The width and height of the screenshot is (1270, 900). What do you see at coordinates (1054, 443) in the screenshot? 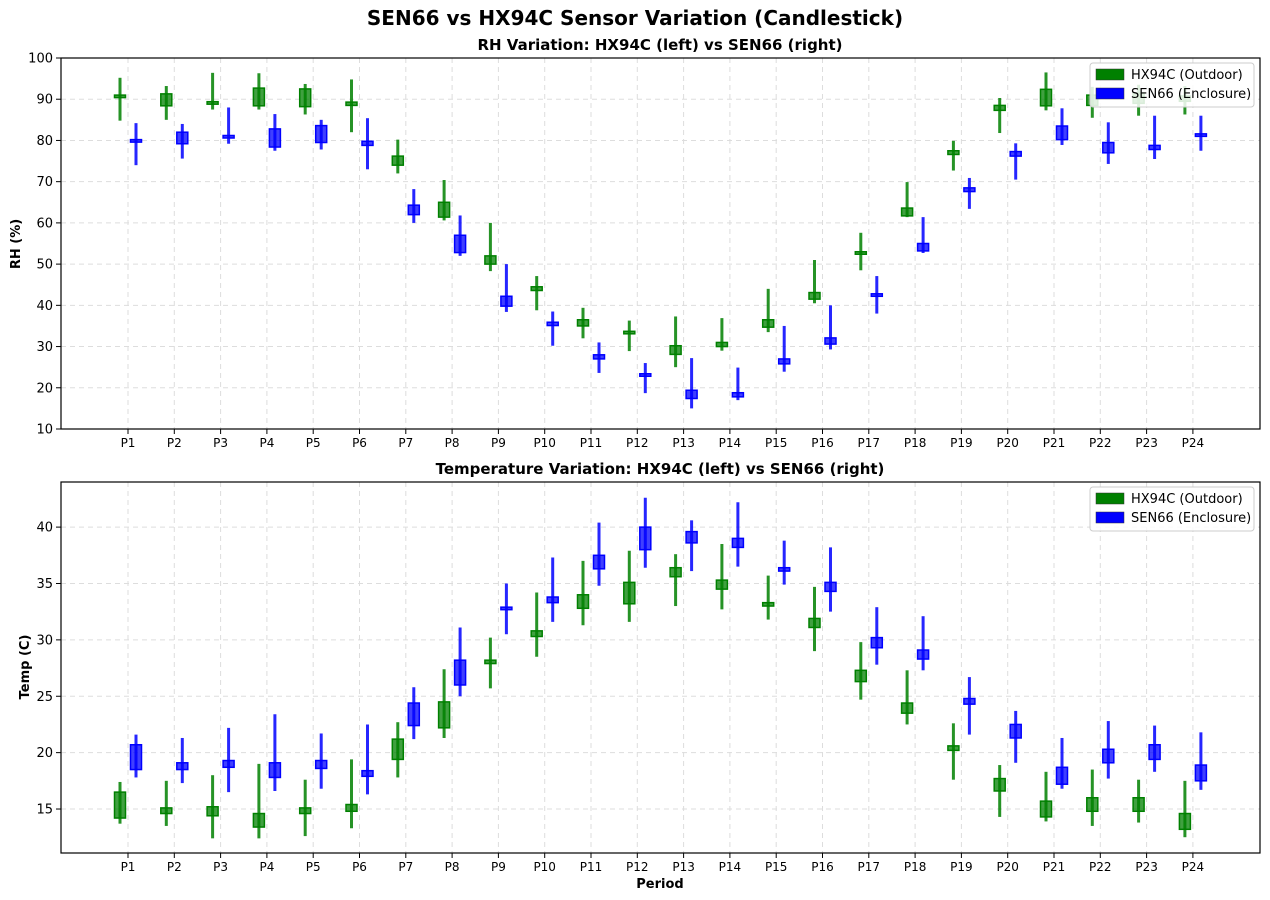
I see `rh-x-tick-label: P21` at bounding box center [1054, 443].